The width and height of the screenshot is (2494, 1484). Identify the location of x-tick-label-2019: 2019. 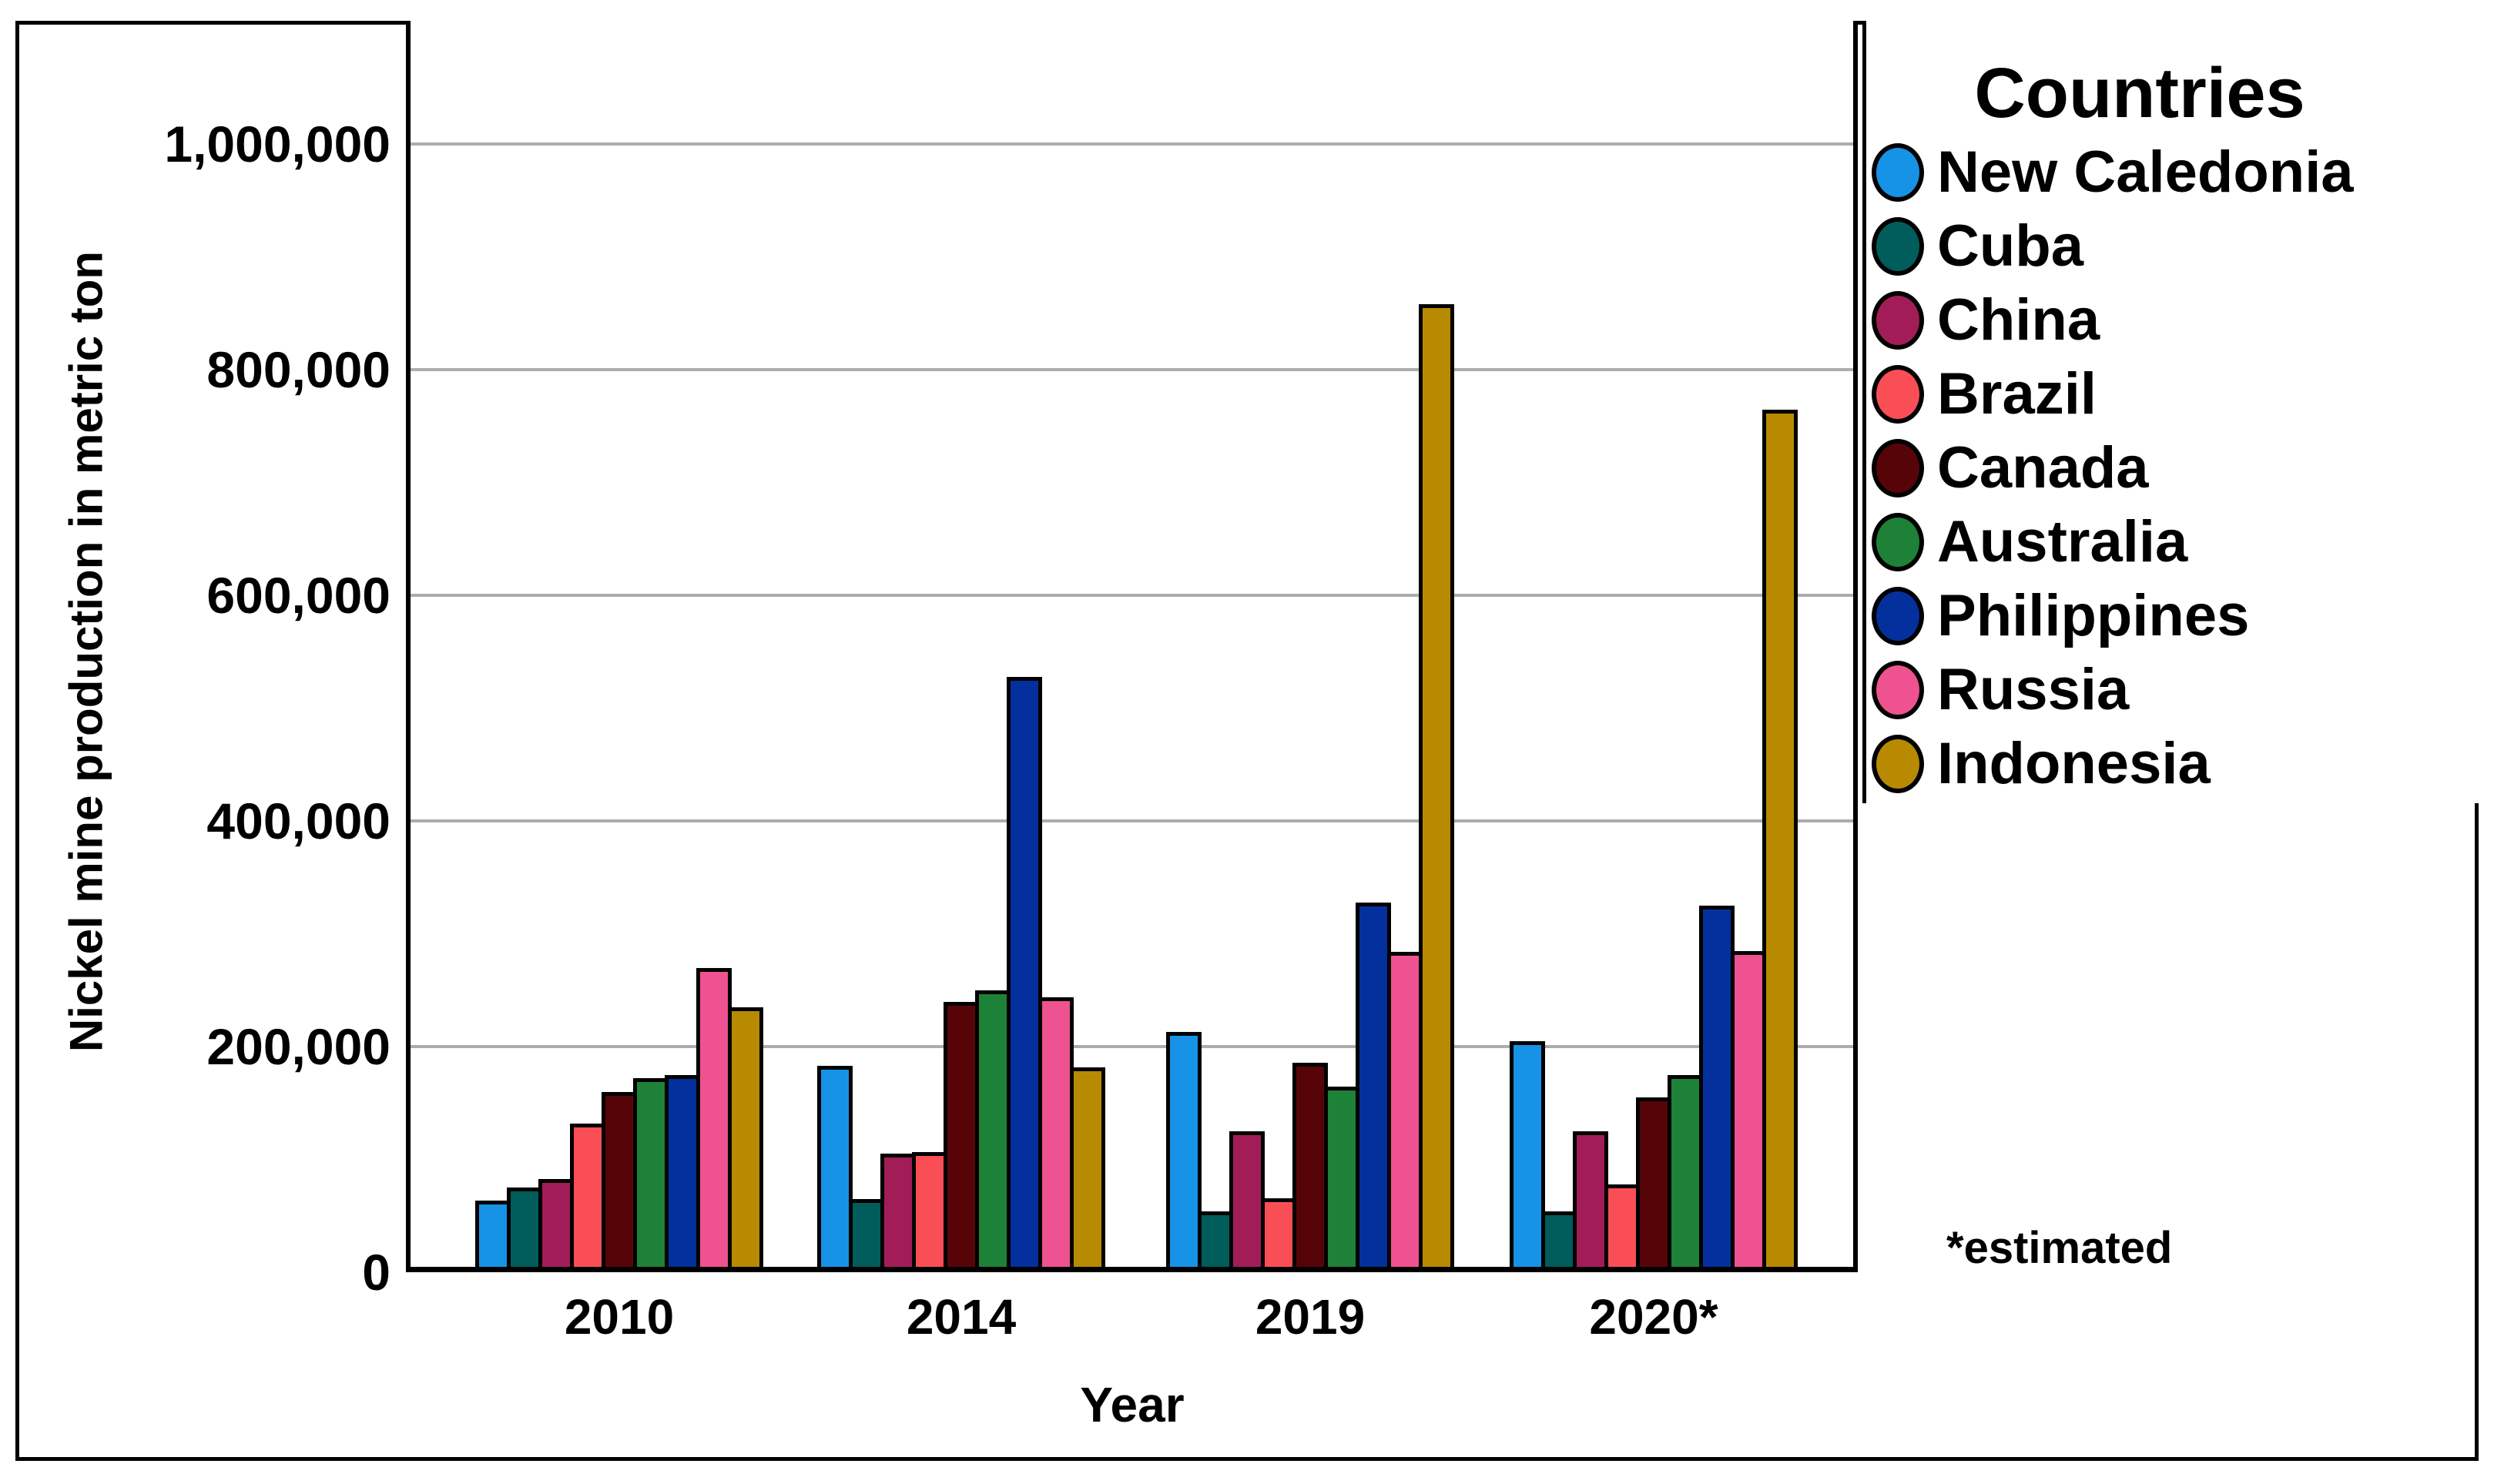
(1310, 1317).